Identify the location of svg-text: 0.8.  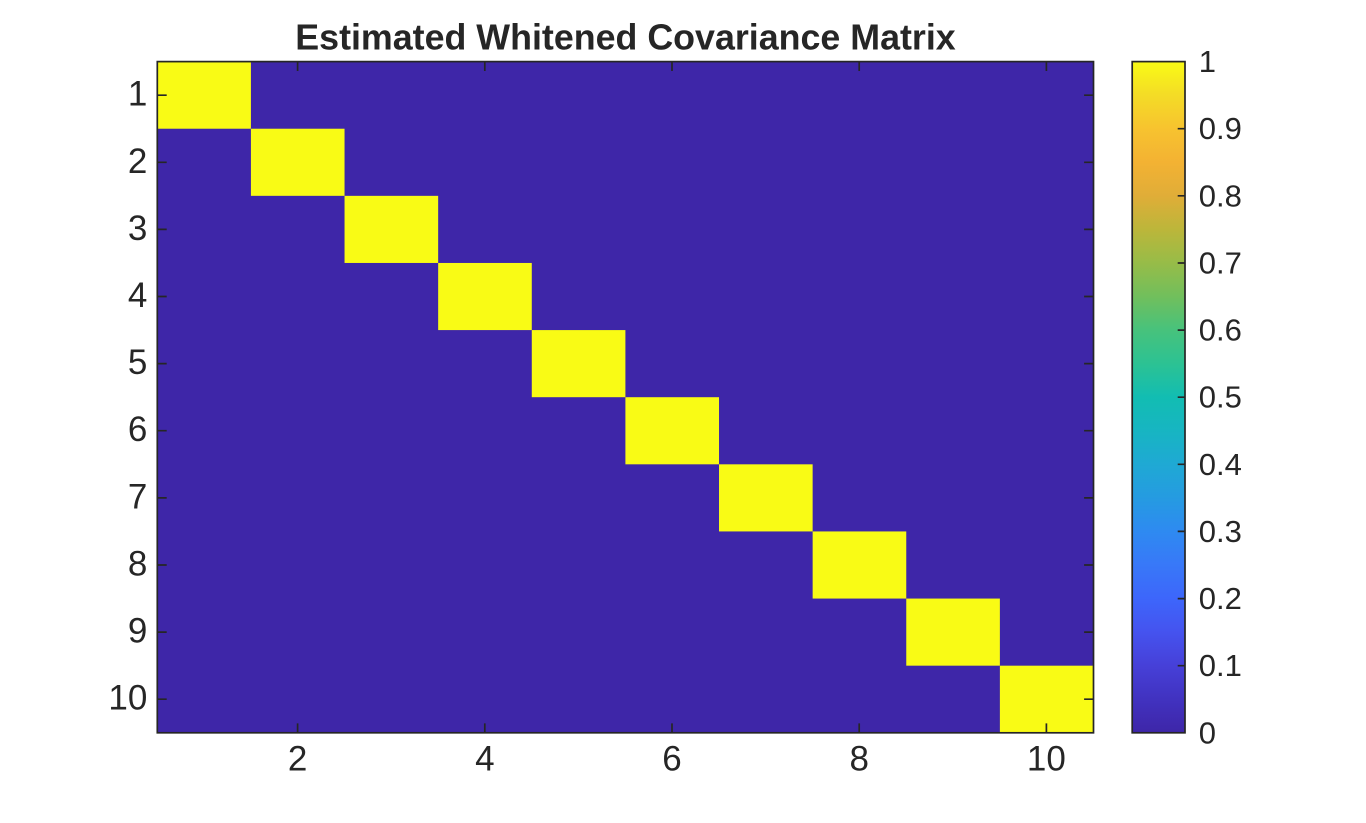
(1220, 195).